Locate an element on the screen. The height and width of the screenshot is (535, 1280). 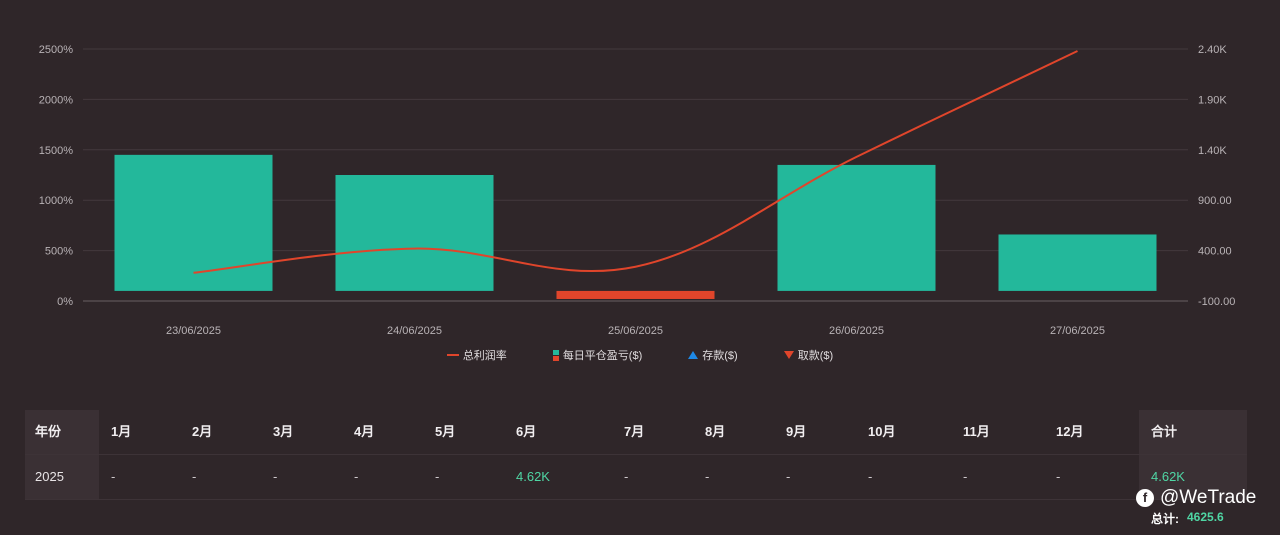
header-month: 7月 is located at coordinates (634, 431).